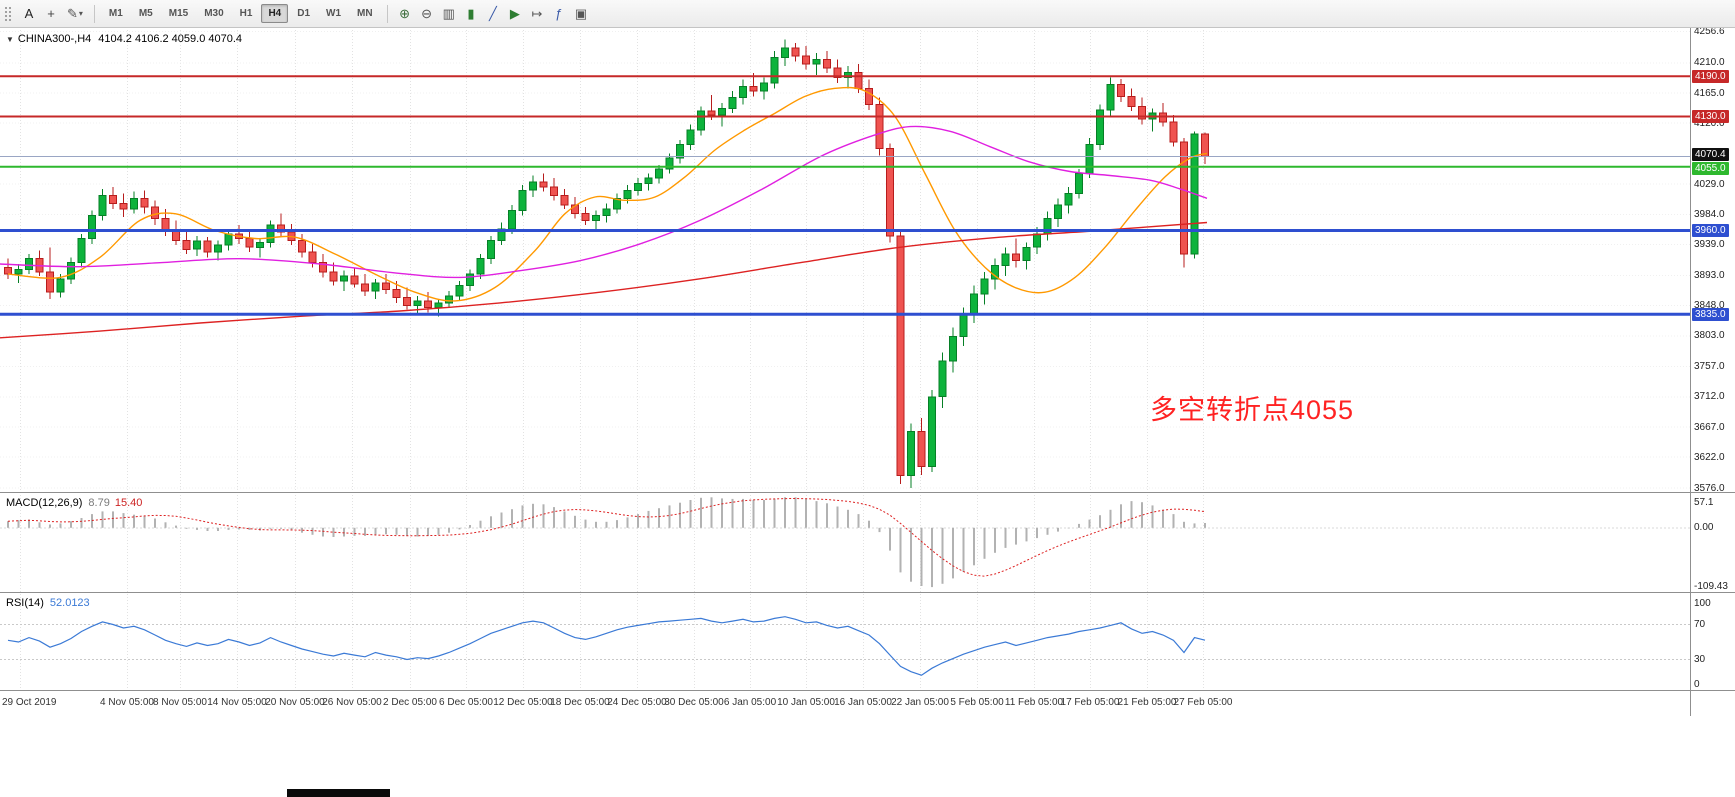  I want to click on date-axis-label: 30 Dec 05:00, so click(694, 702).